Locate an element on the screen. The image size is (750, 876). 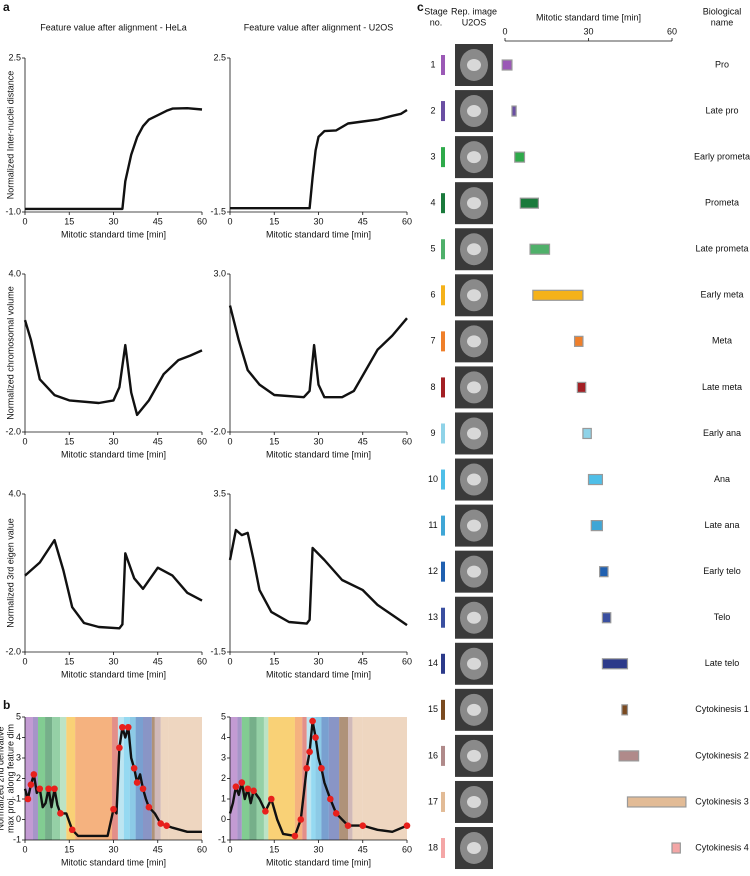
stage-header: Stage is located at coordinates (436, 11).